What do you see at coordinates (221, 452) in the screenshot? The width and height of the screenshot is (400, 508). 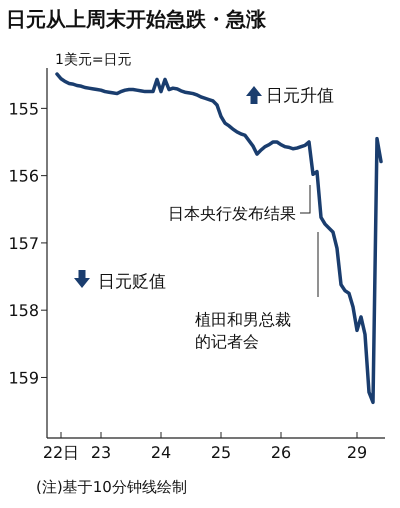 I see `x-tick-label: 25` at bounding box center [221, 452].